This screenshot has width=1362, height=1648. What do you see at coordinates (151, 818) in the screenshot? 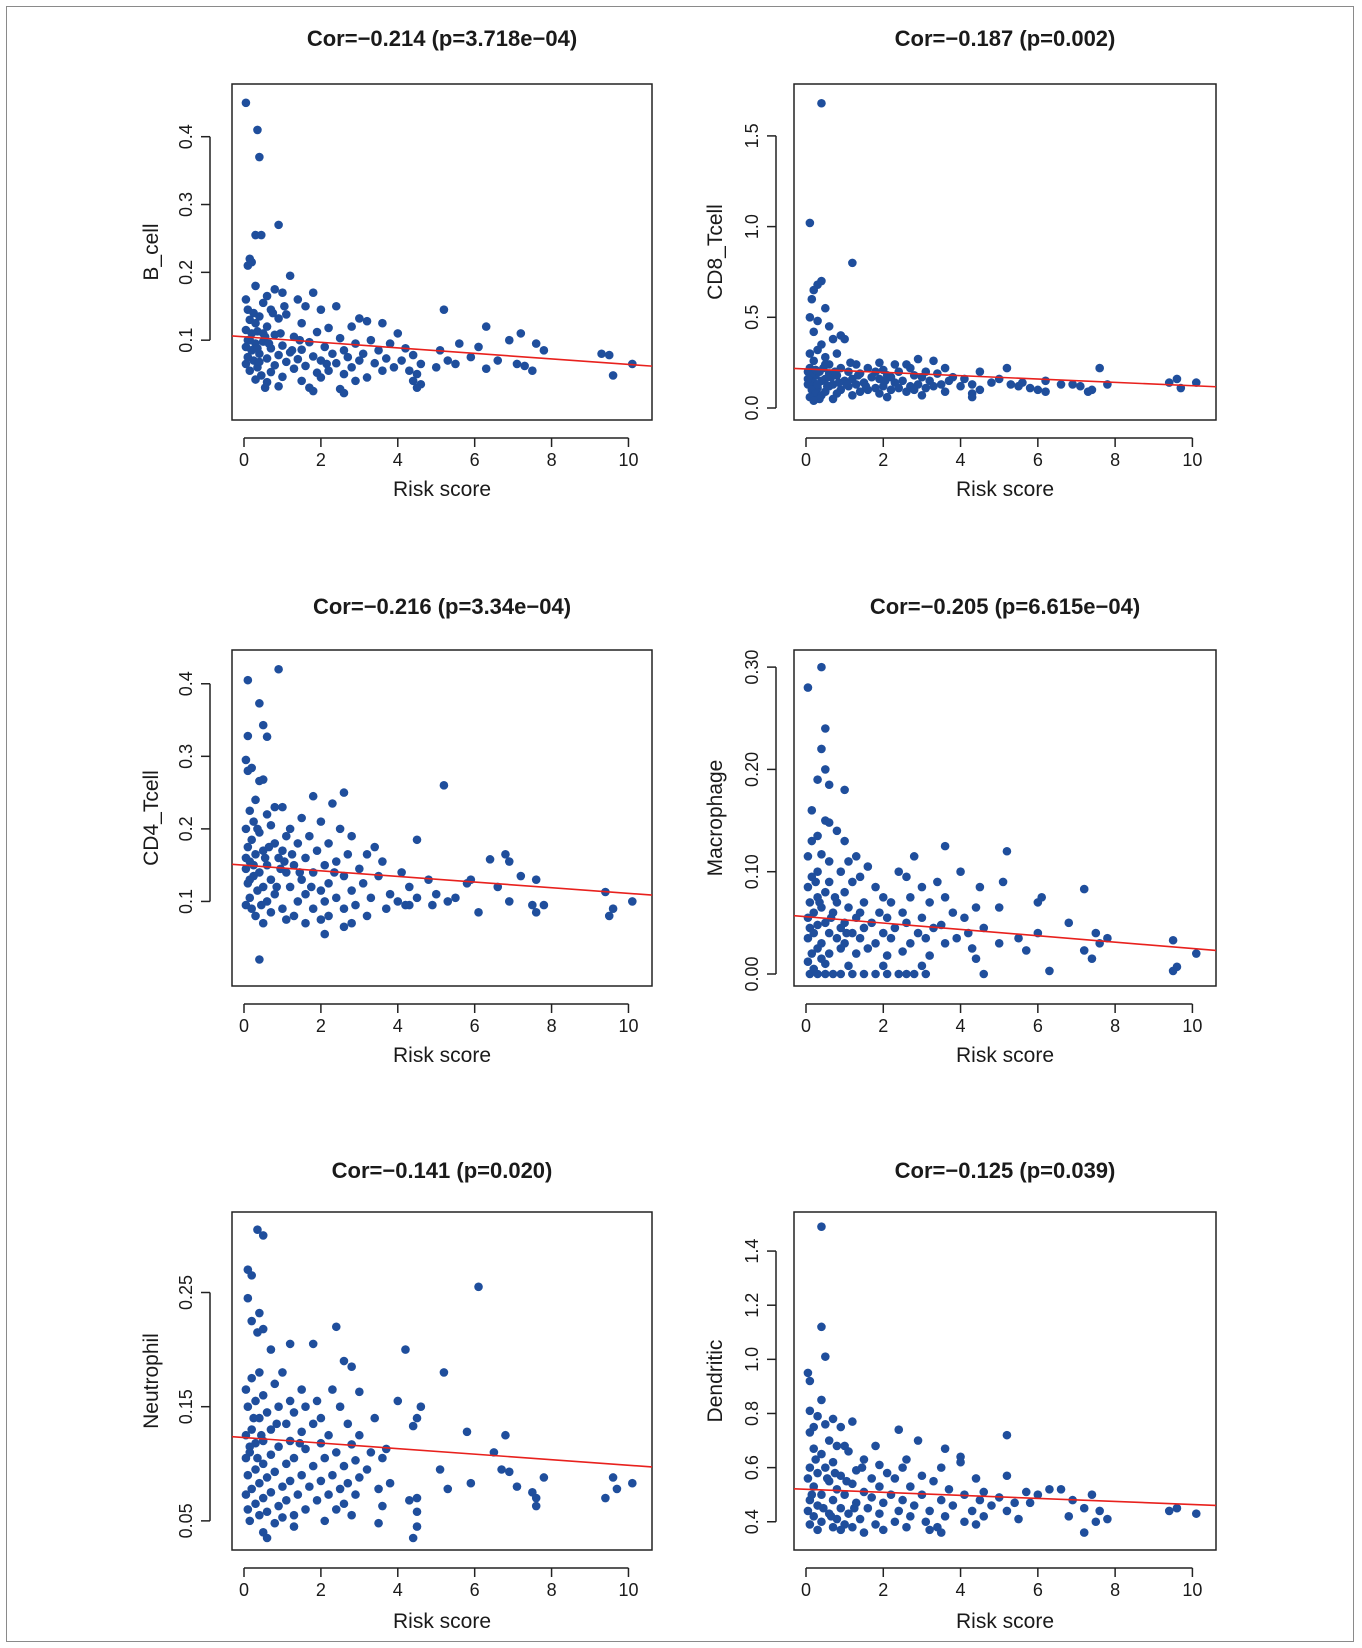
I see `y-axis-label: CD4_Tcell` at bounding box center [151, 818].